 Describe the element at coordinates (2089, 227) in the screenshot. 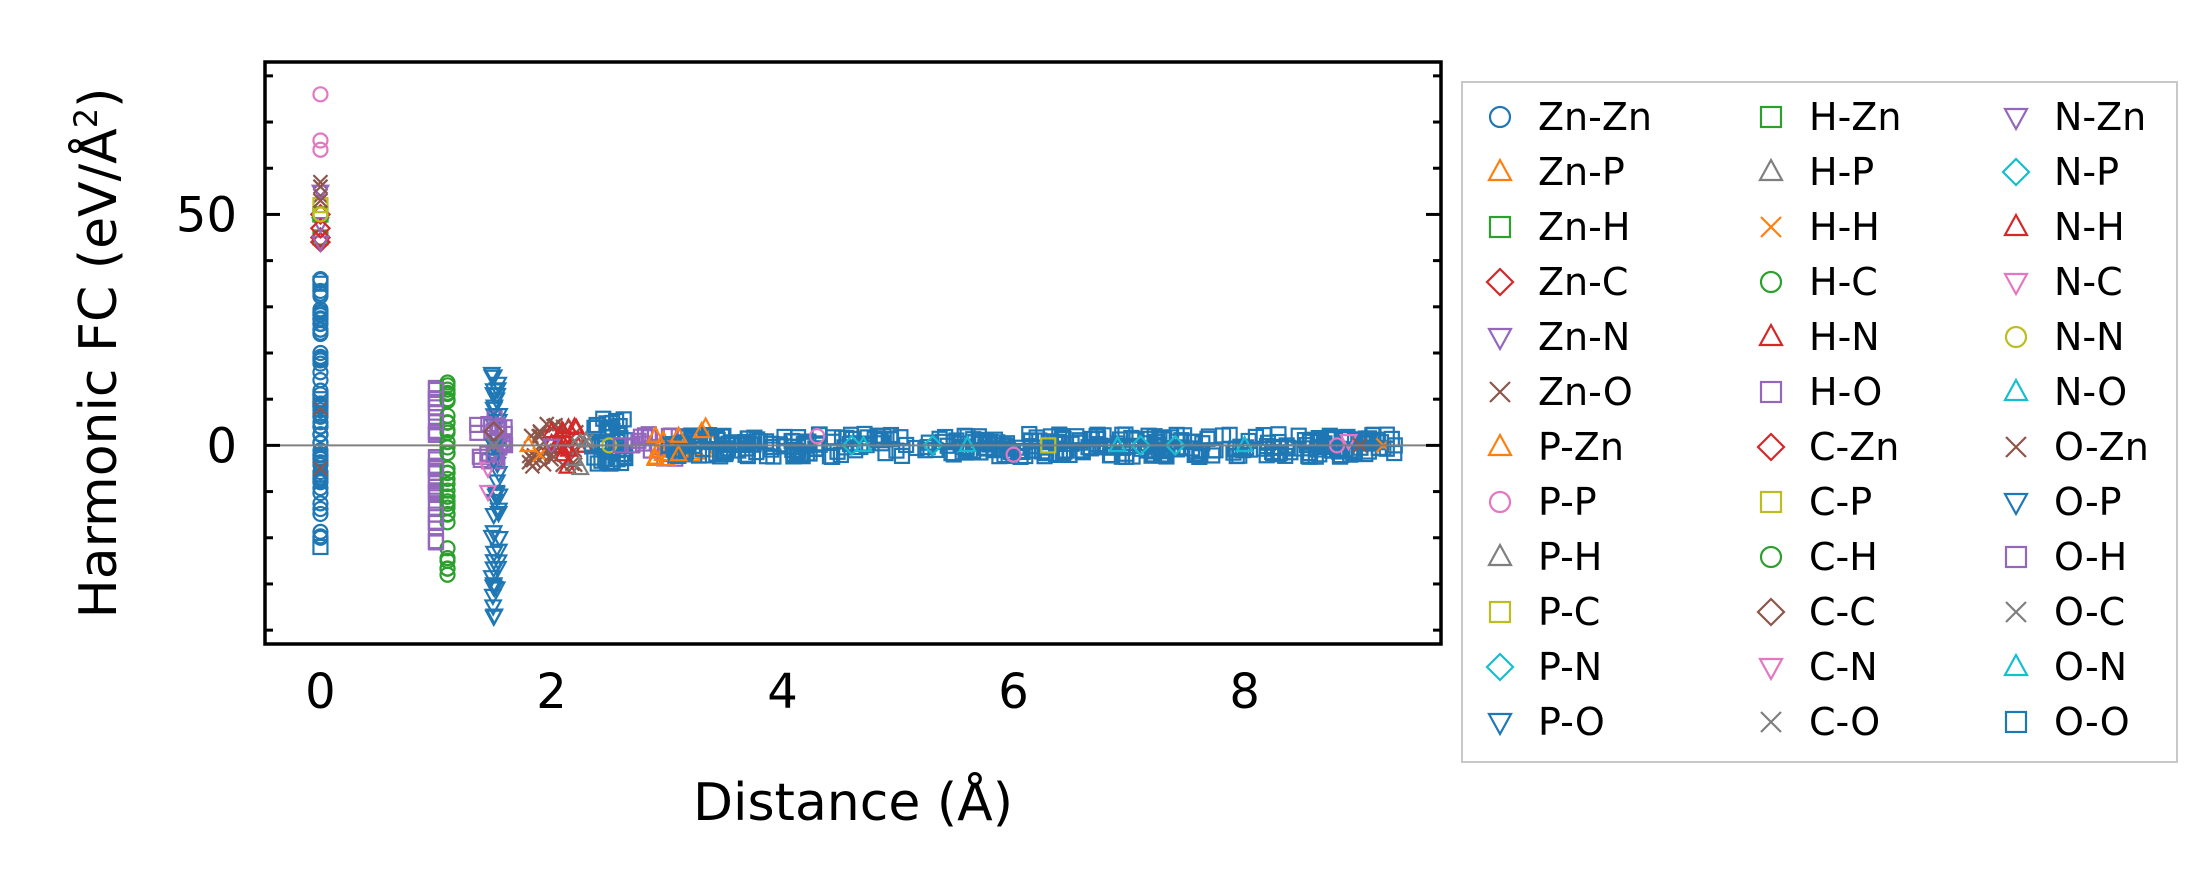

I see `legend-label: N-H` at that location.